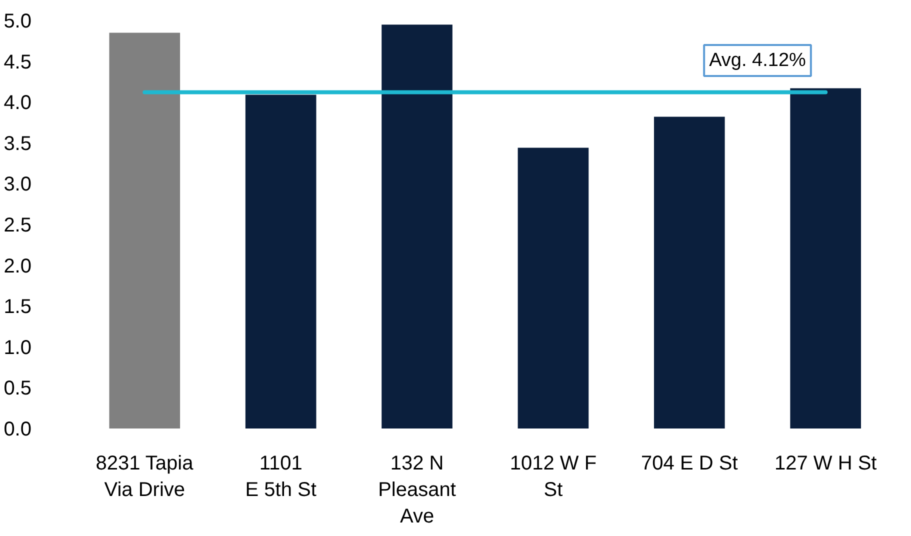 The image size is (911, 536). Describe the element at coordinates (145, 476) in the screenshot. I see `x-tick-label: 8231 Tapia Via Drive` at that location.